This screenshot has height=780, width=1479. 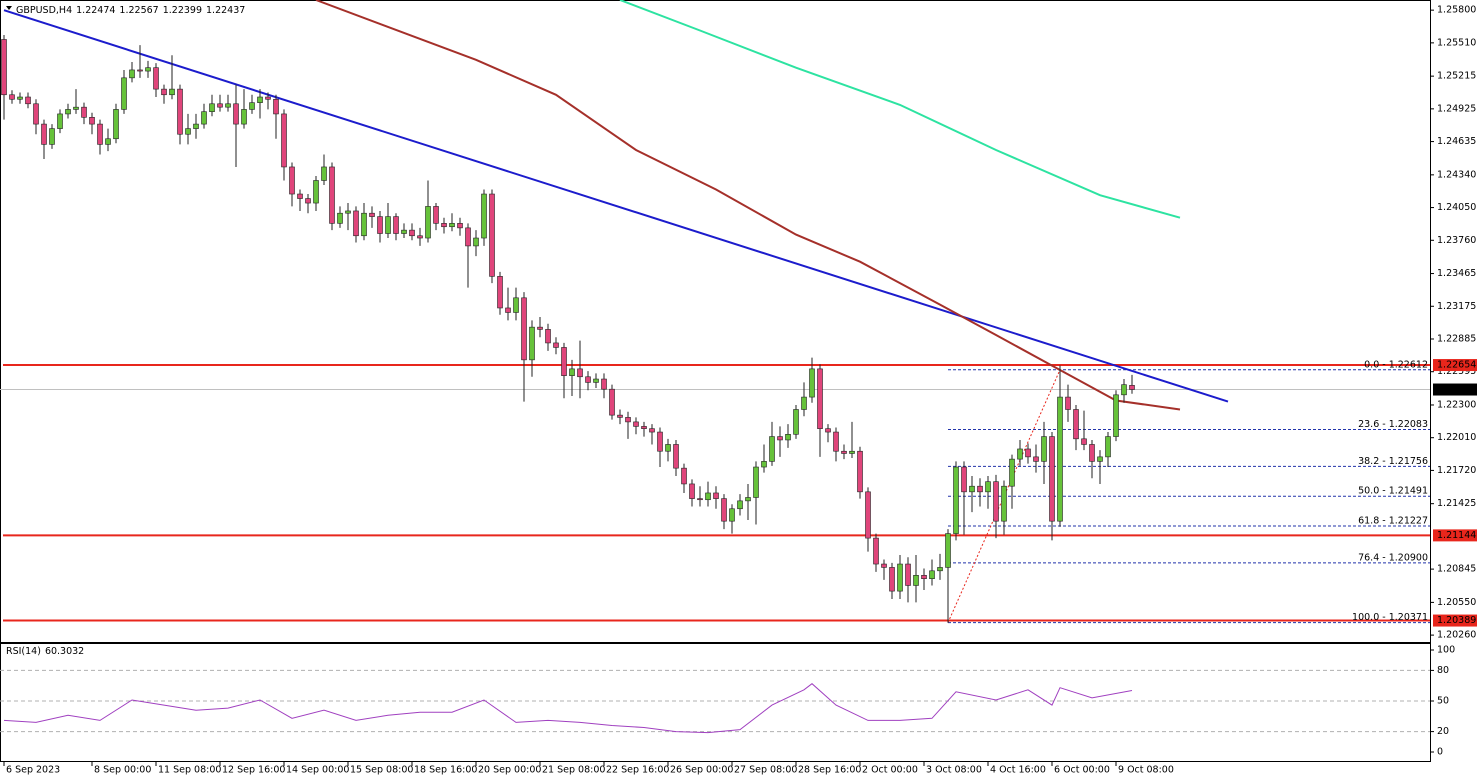 I want to click on indicator-name: RSI(14), so click(x=23, y=651).